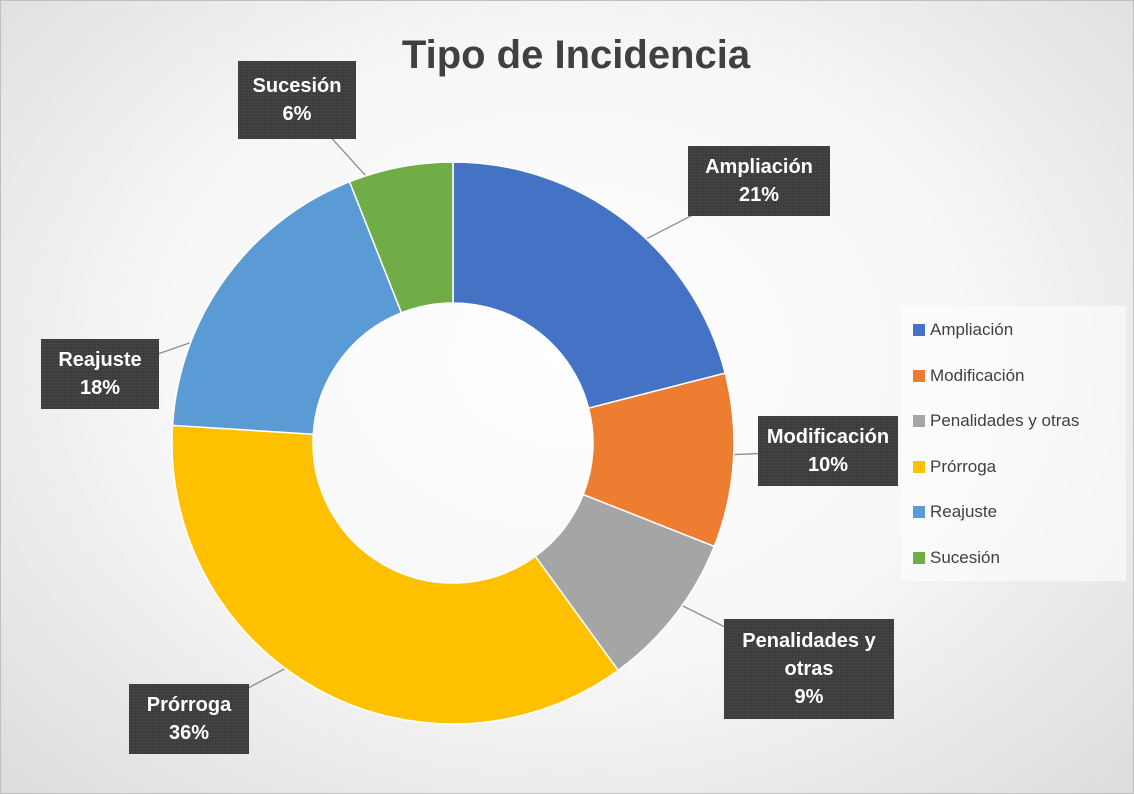 Image resolution: width=1134 pixels, height=794 pixels. What do you see at coordinates (100, 374) in the screenshot?
I see `data-label: Reajuste 18%` at bounding box center [100, 374].